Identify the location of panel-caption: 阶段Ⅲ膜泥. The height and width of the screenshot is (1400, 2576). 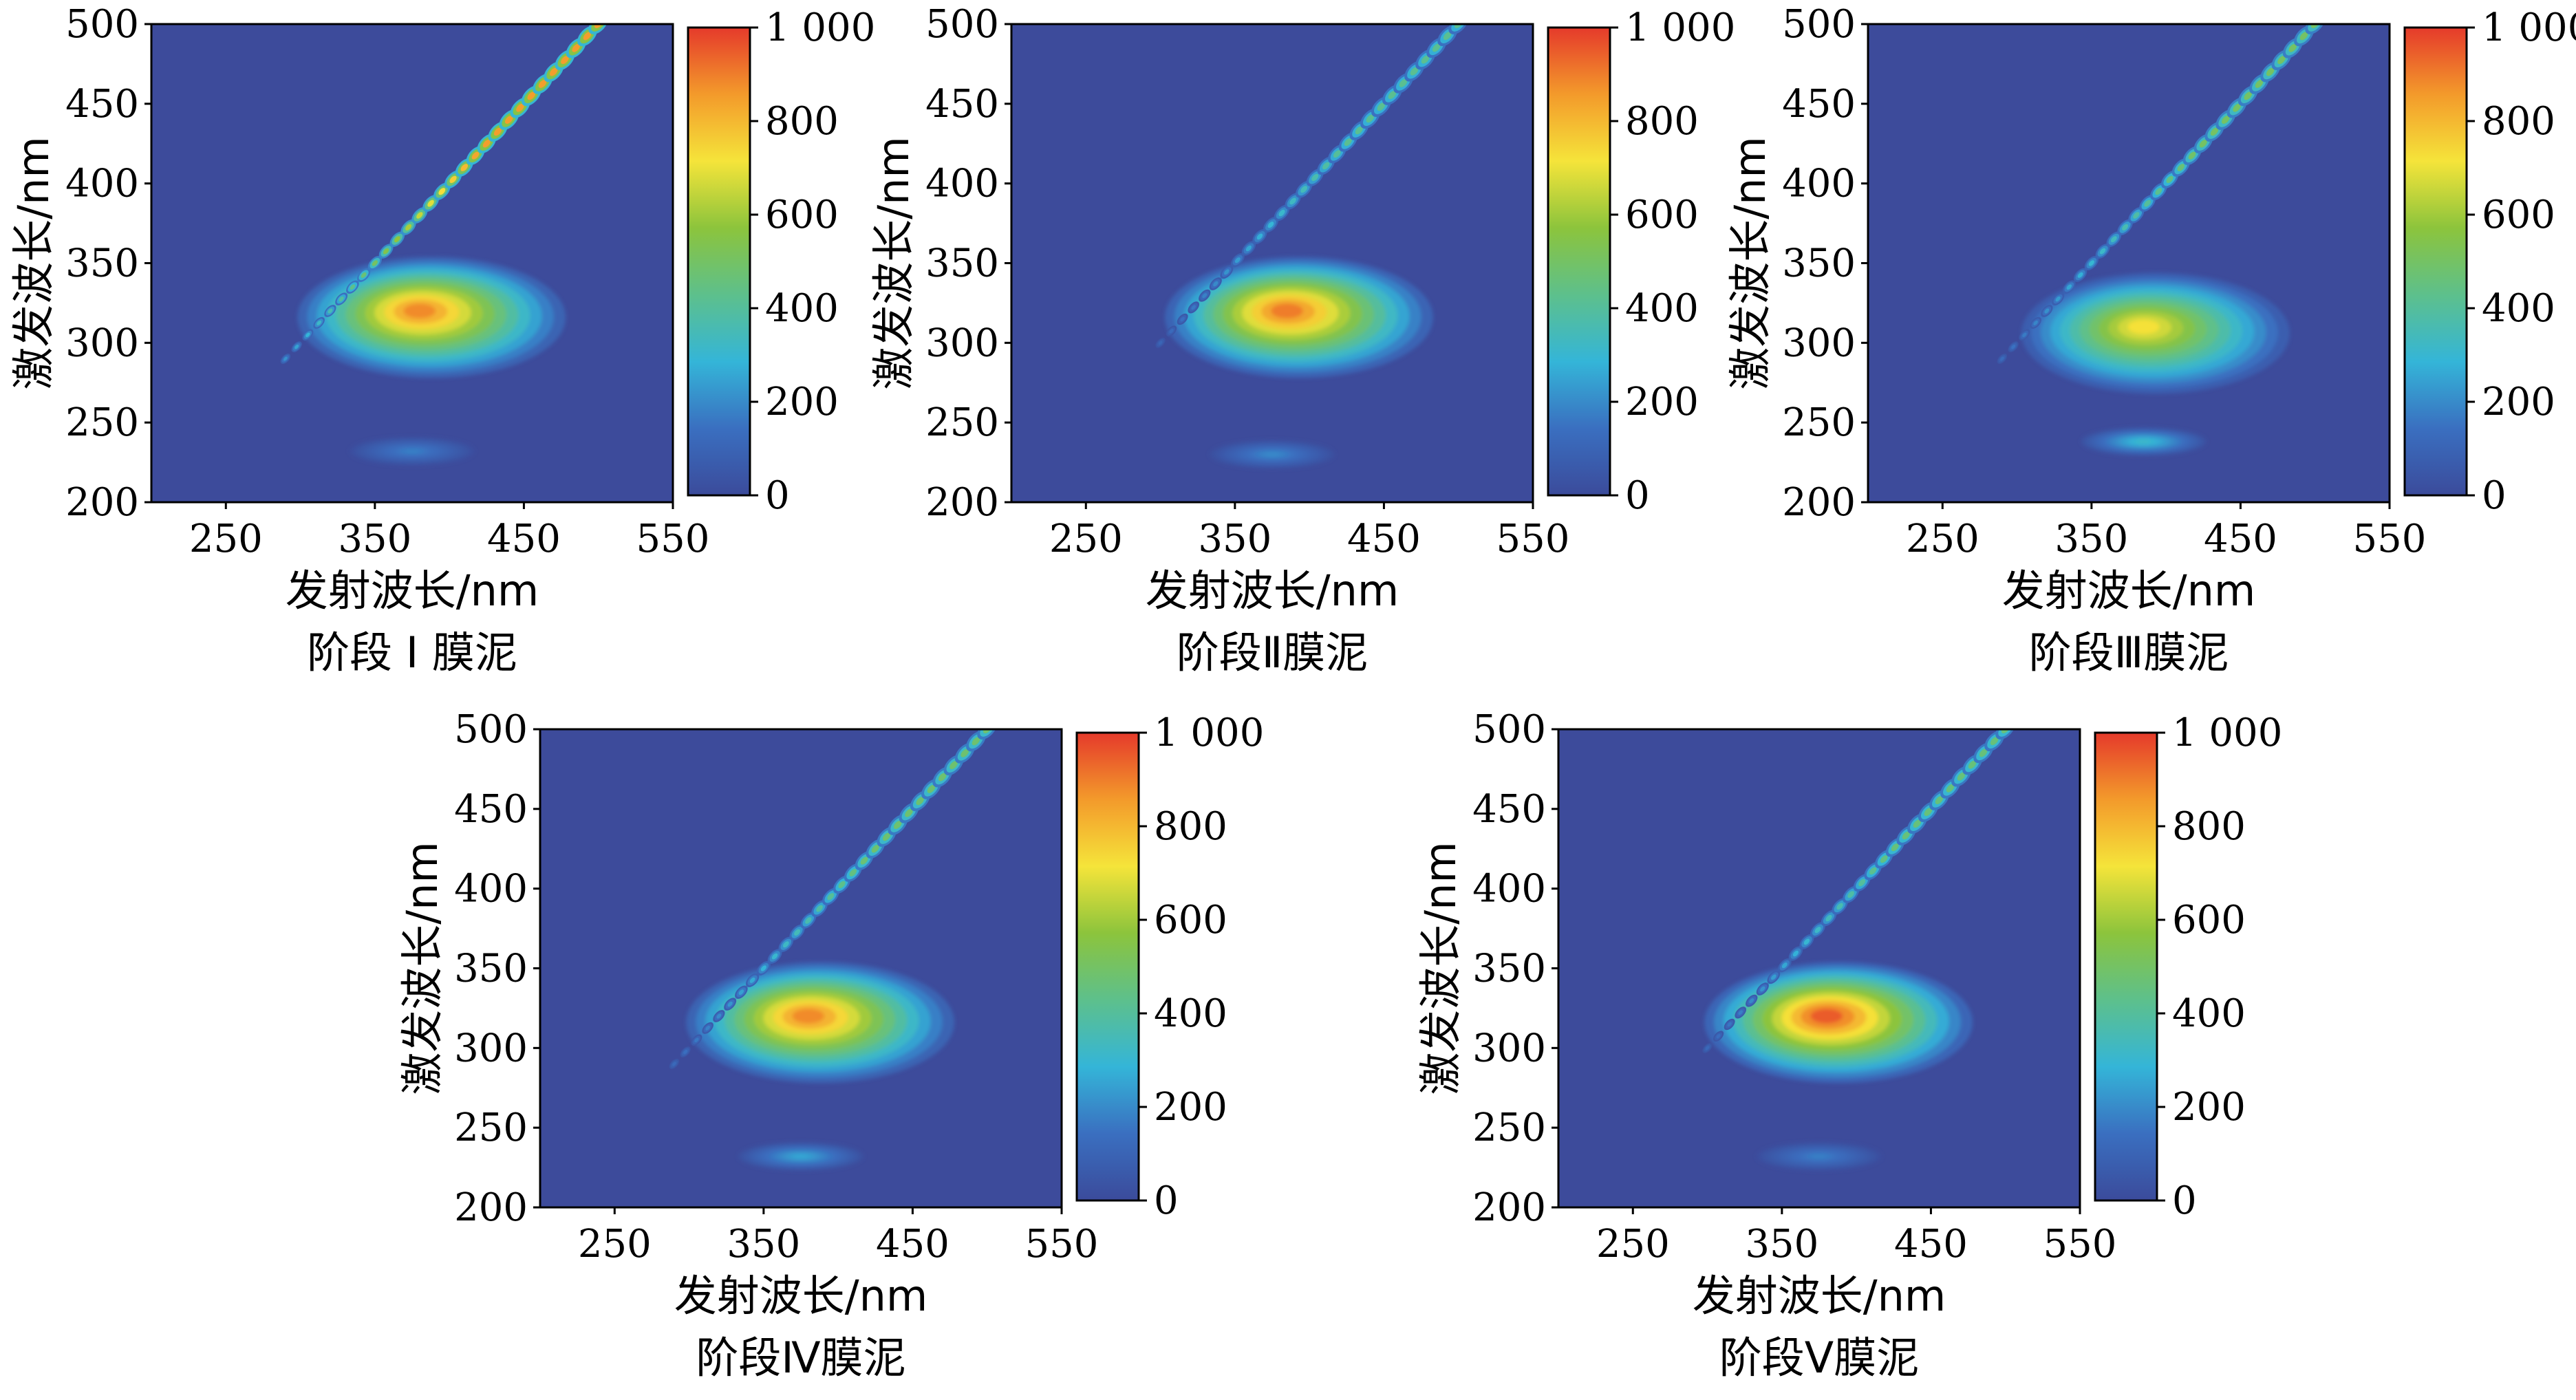
(2129, 652).